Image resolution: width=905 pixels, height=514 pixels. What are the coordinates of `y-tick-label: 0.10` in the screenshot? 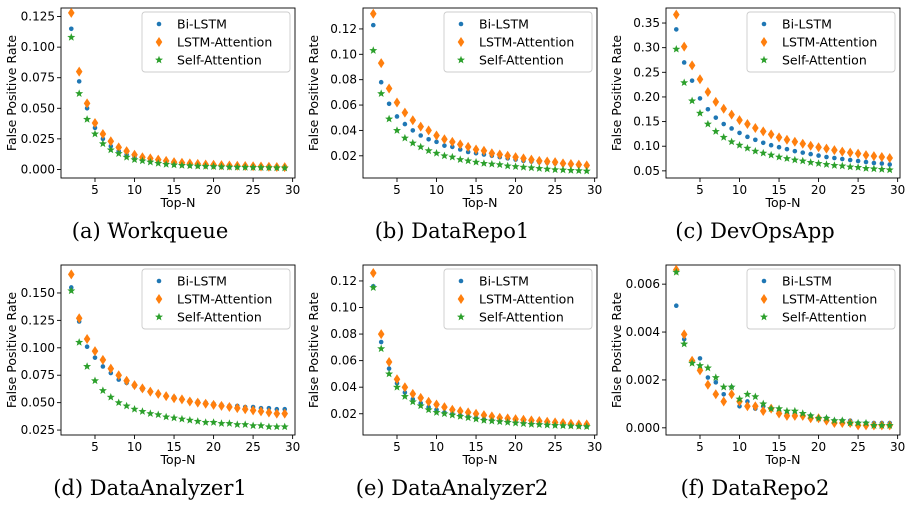 It's located at (343, 308).